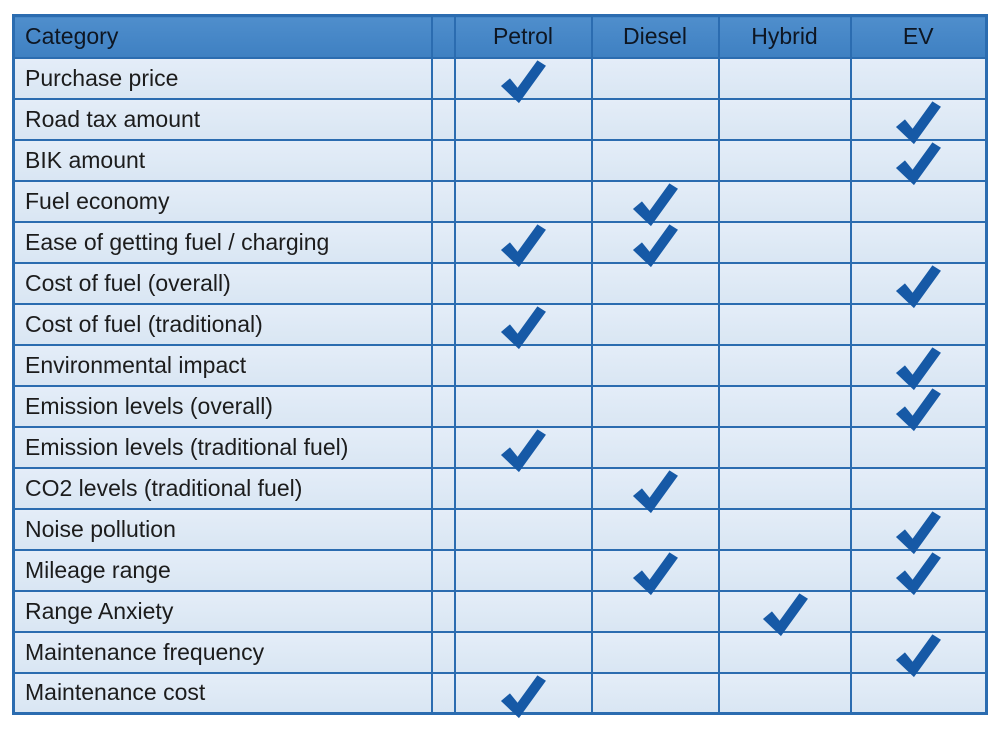 The width and height of the screenshot is (1000, 738). What do you see at coordinates (222, 693) in the screenshot?
I see `row-label: Maintenance cost` at bounding box center [222, 693].